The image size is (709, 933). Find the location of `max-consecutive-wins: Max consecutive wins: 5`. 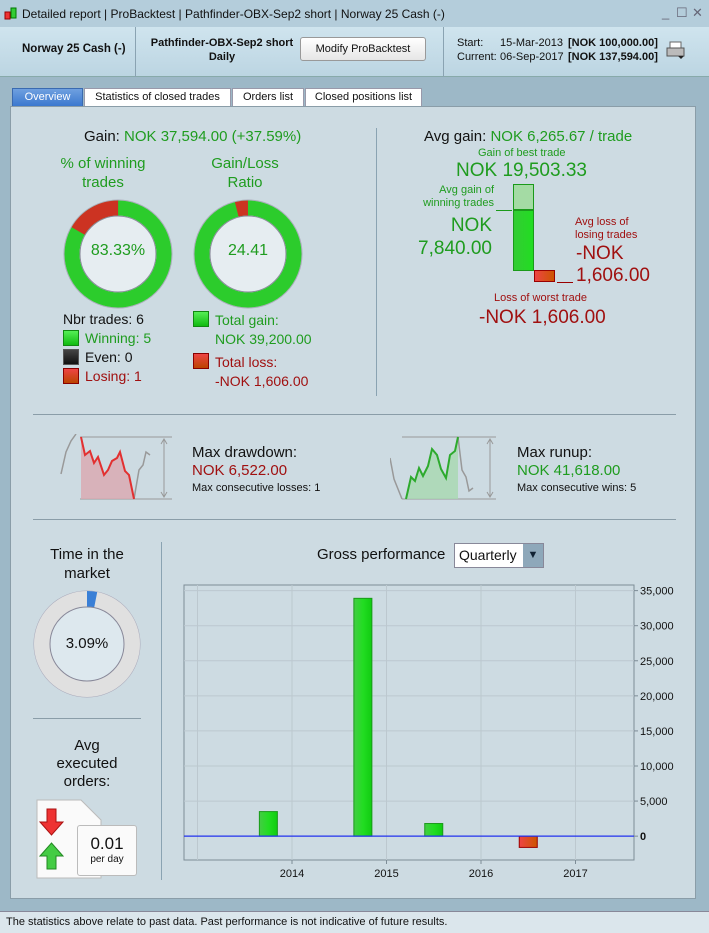

max-consecutive-wins: Max consecutive wins: 5 is located at coordinates (577, 488).